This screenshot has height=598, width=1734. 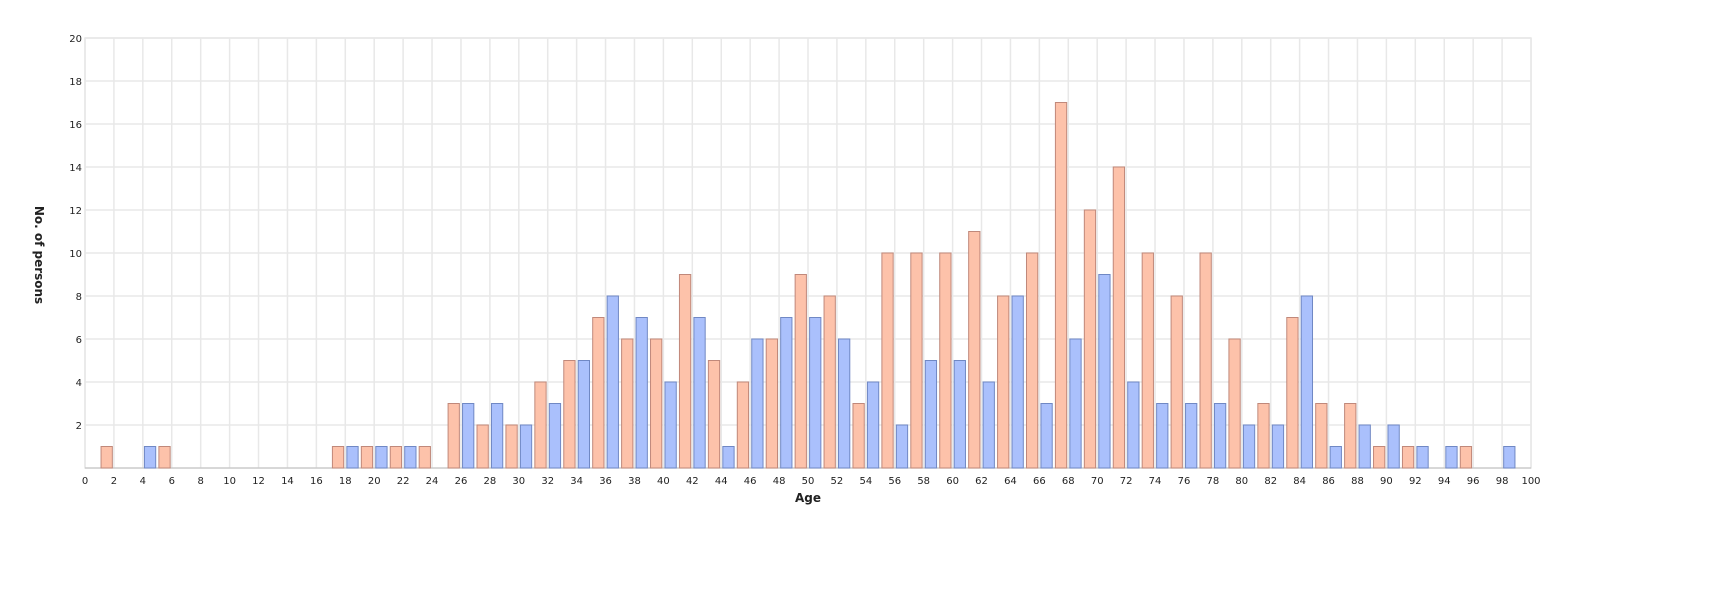 What do you see at coordinates (345, 481) in the screenshot?
I see `x-tick-label: 18` at bounding box center [345, 481].